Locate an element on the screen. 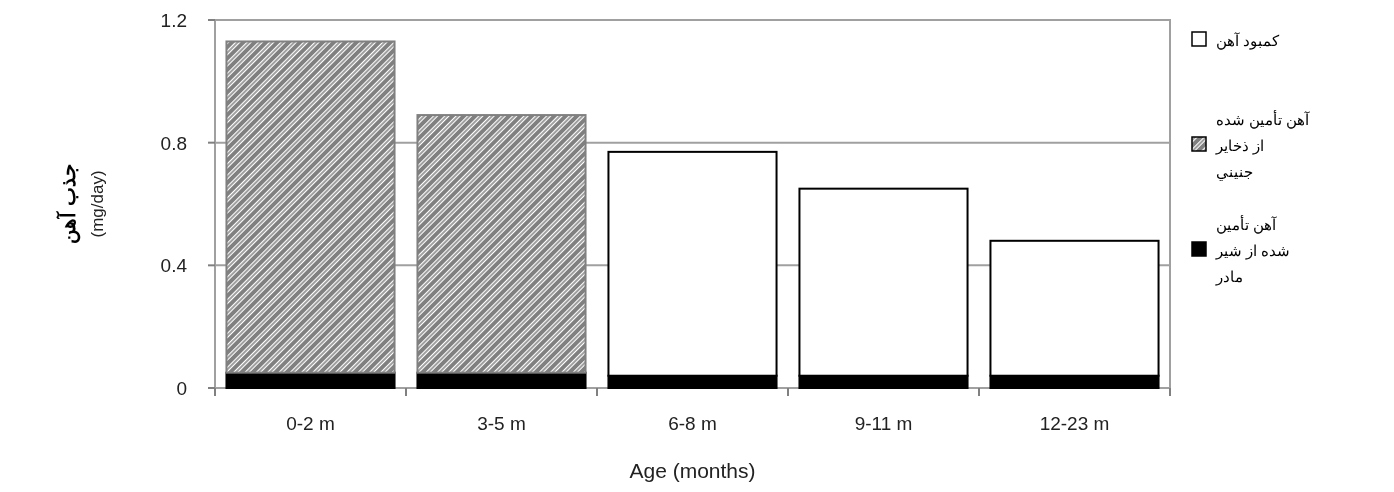  legend-item: کمبود آهن is located at coordinates (1235, 40).